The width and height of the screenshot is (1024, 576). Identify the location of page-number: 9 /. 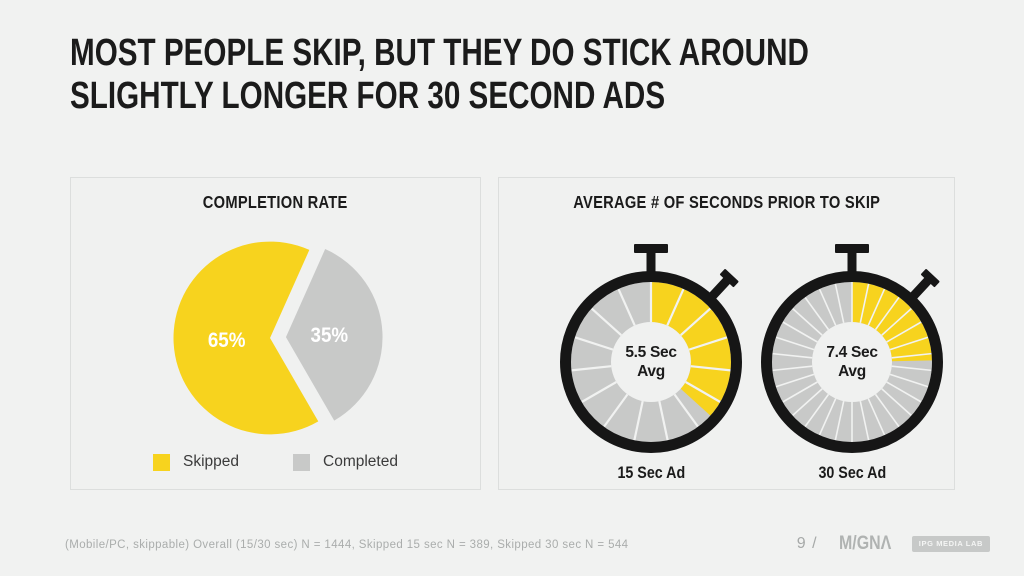
(807, 543).